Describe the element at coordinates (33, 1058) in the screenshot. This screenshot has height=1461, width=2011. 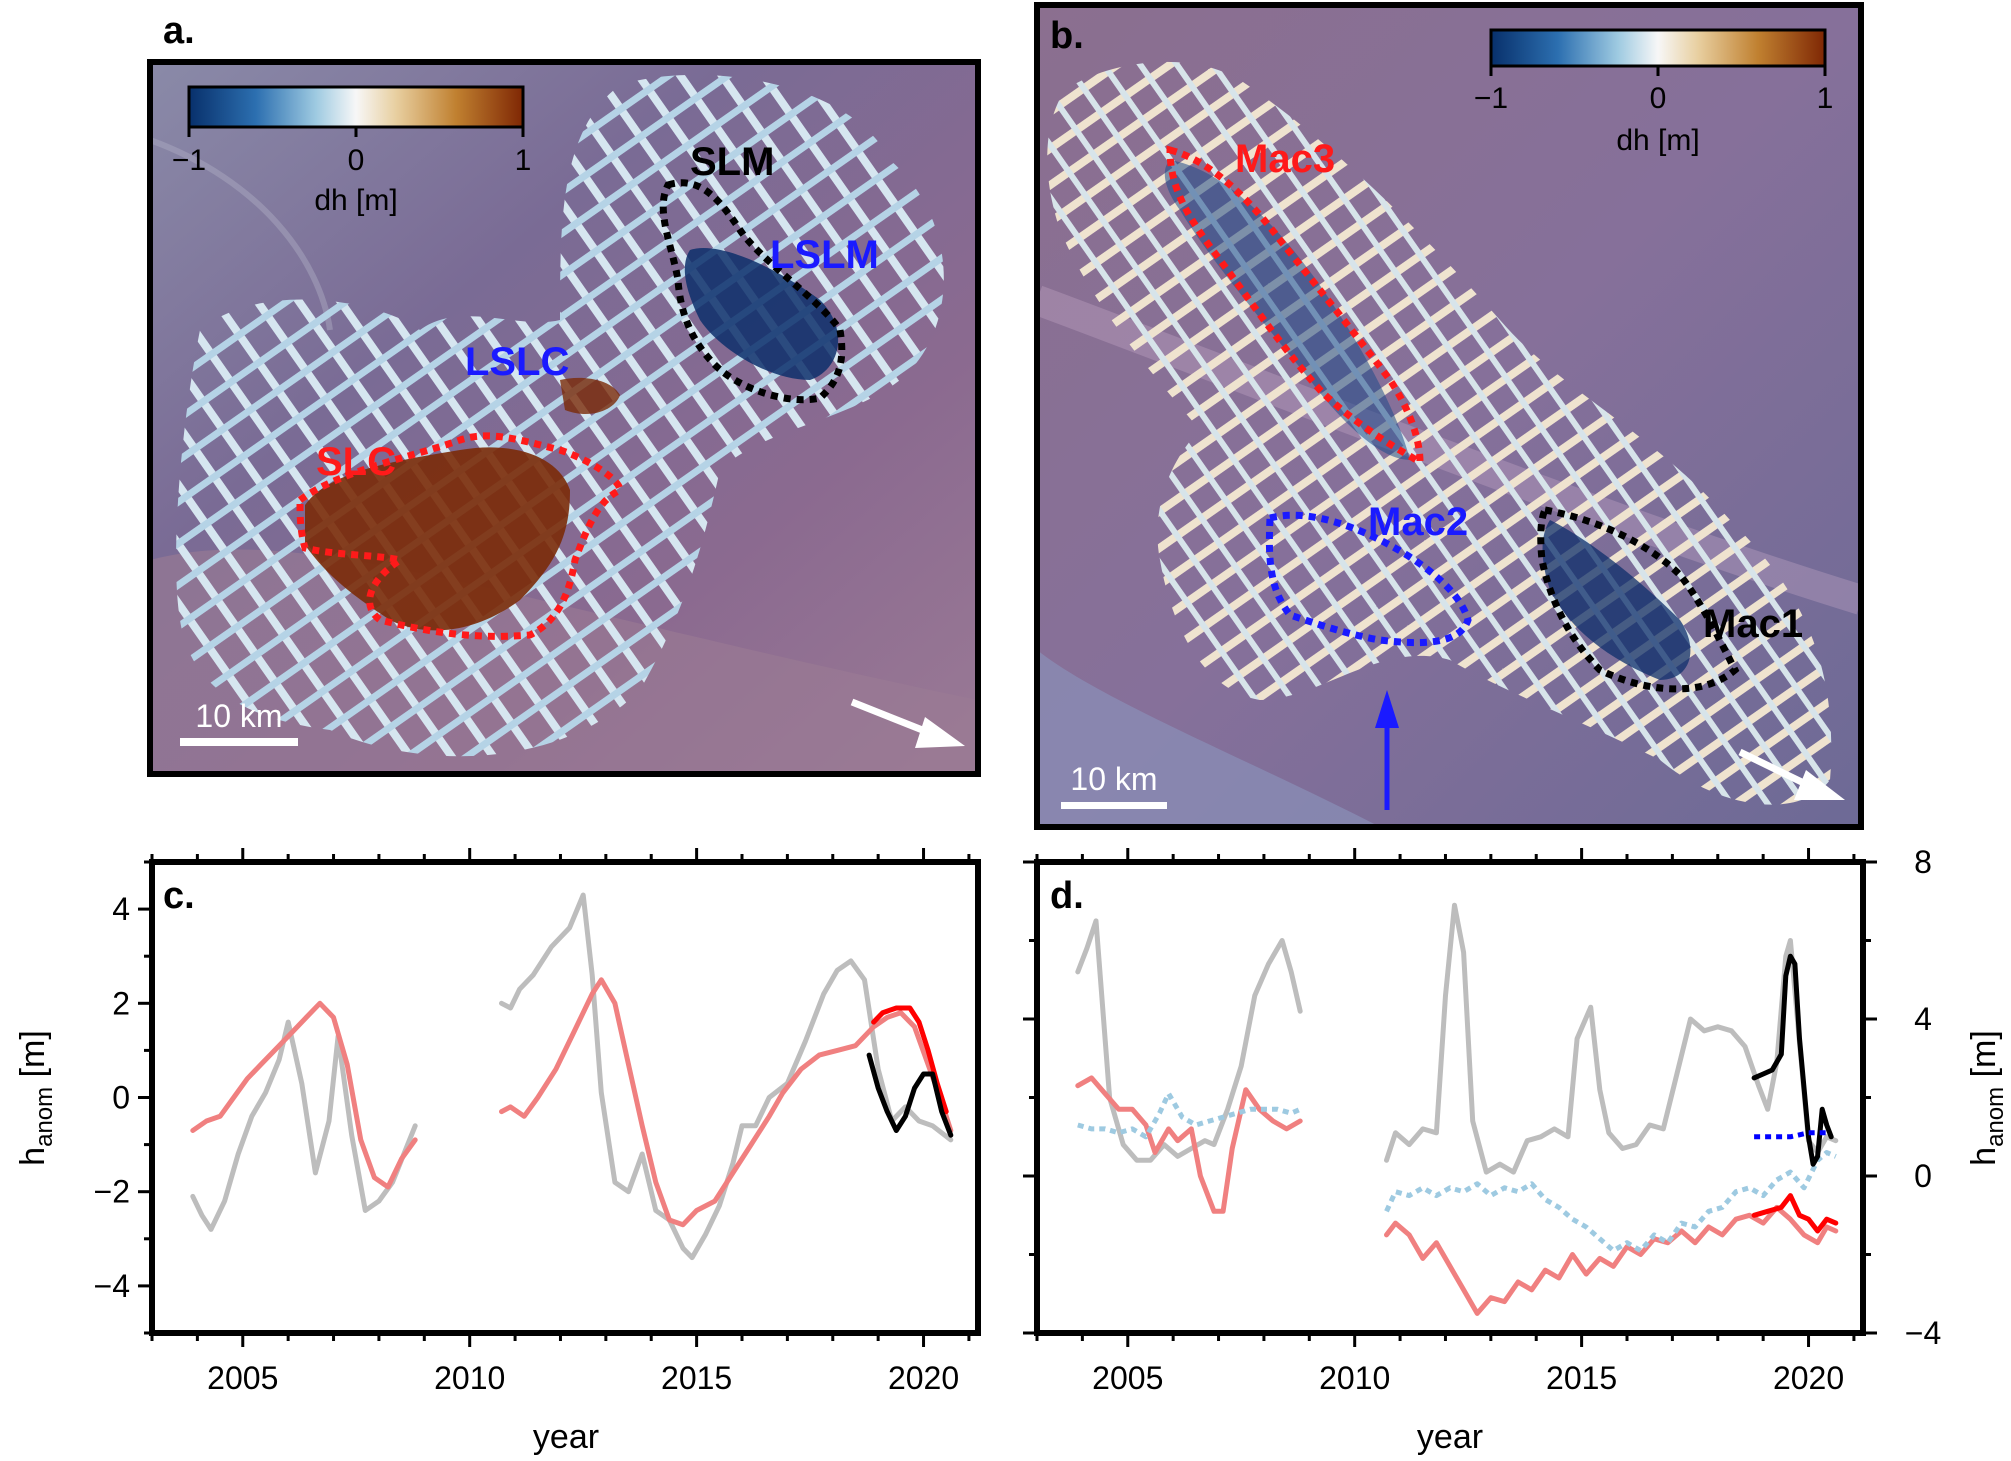
I see `chart-c-y-axis-units: [m]` at that location.